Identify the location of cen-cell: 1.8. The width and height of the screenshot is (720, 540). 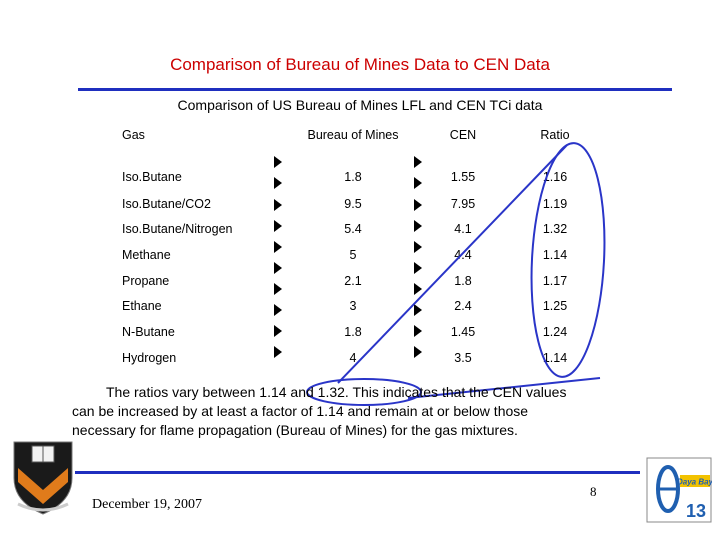
(463, 281).